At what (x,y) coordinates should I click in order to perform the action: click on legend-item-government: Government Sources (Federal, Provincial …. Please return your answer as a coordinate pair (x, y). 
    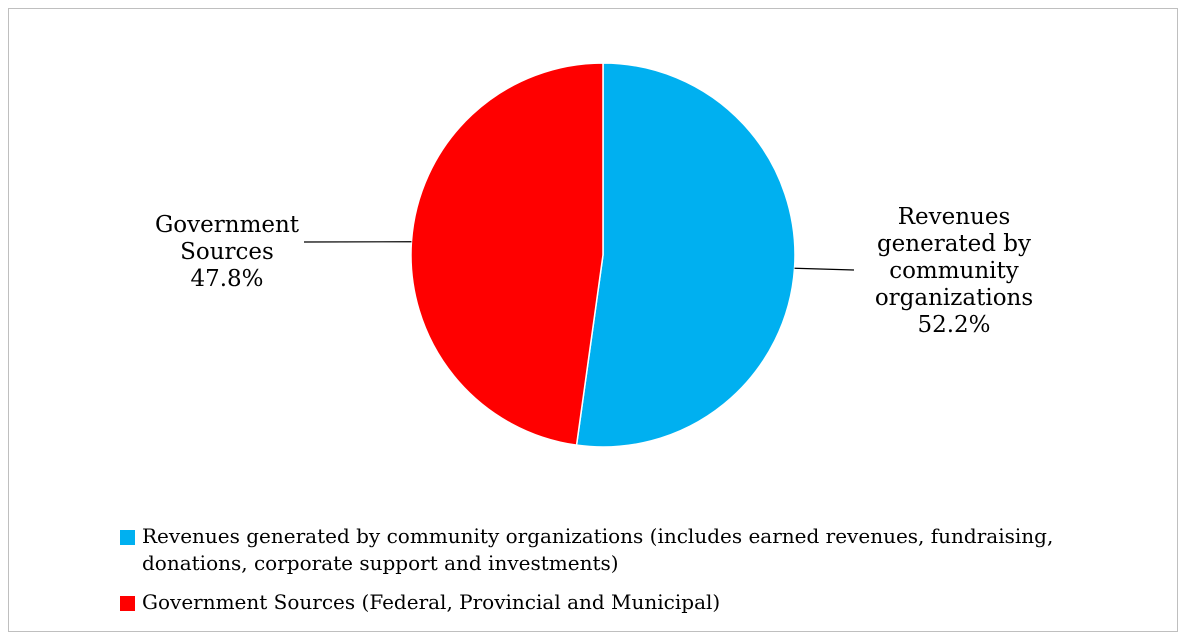
    Looking at the image, I should click on (624, 602).